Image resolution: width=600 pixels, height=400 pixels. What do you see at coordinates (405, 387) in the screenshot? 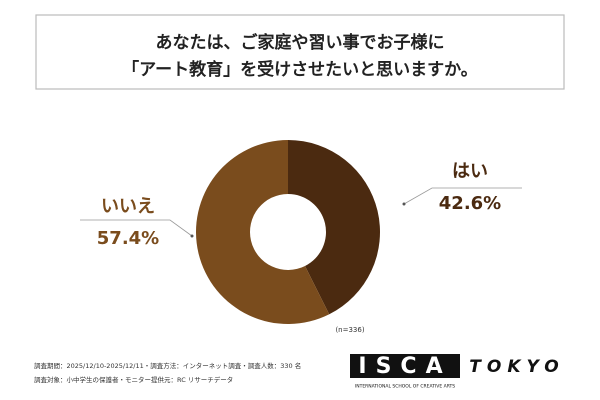
I see `logo-tagline: INTERNATIONAL SCHOOL OF CREATIVE ARTS` at bounding box center [405, 387].